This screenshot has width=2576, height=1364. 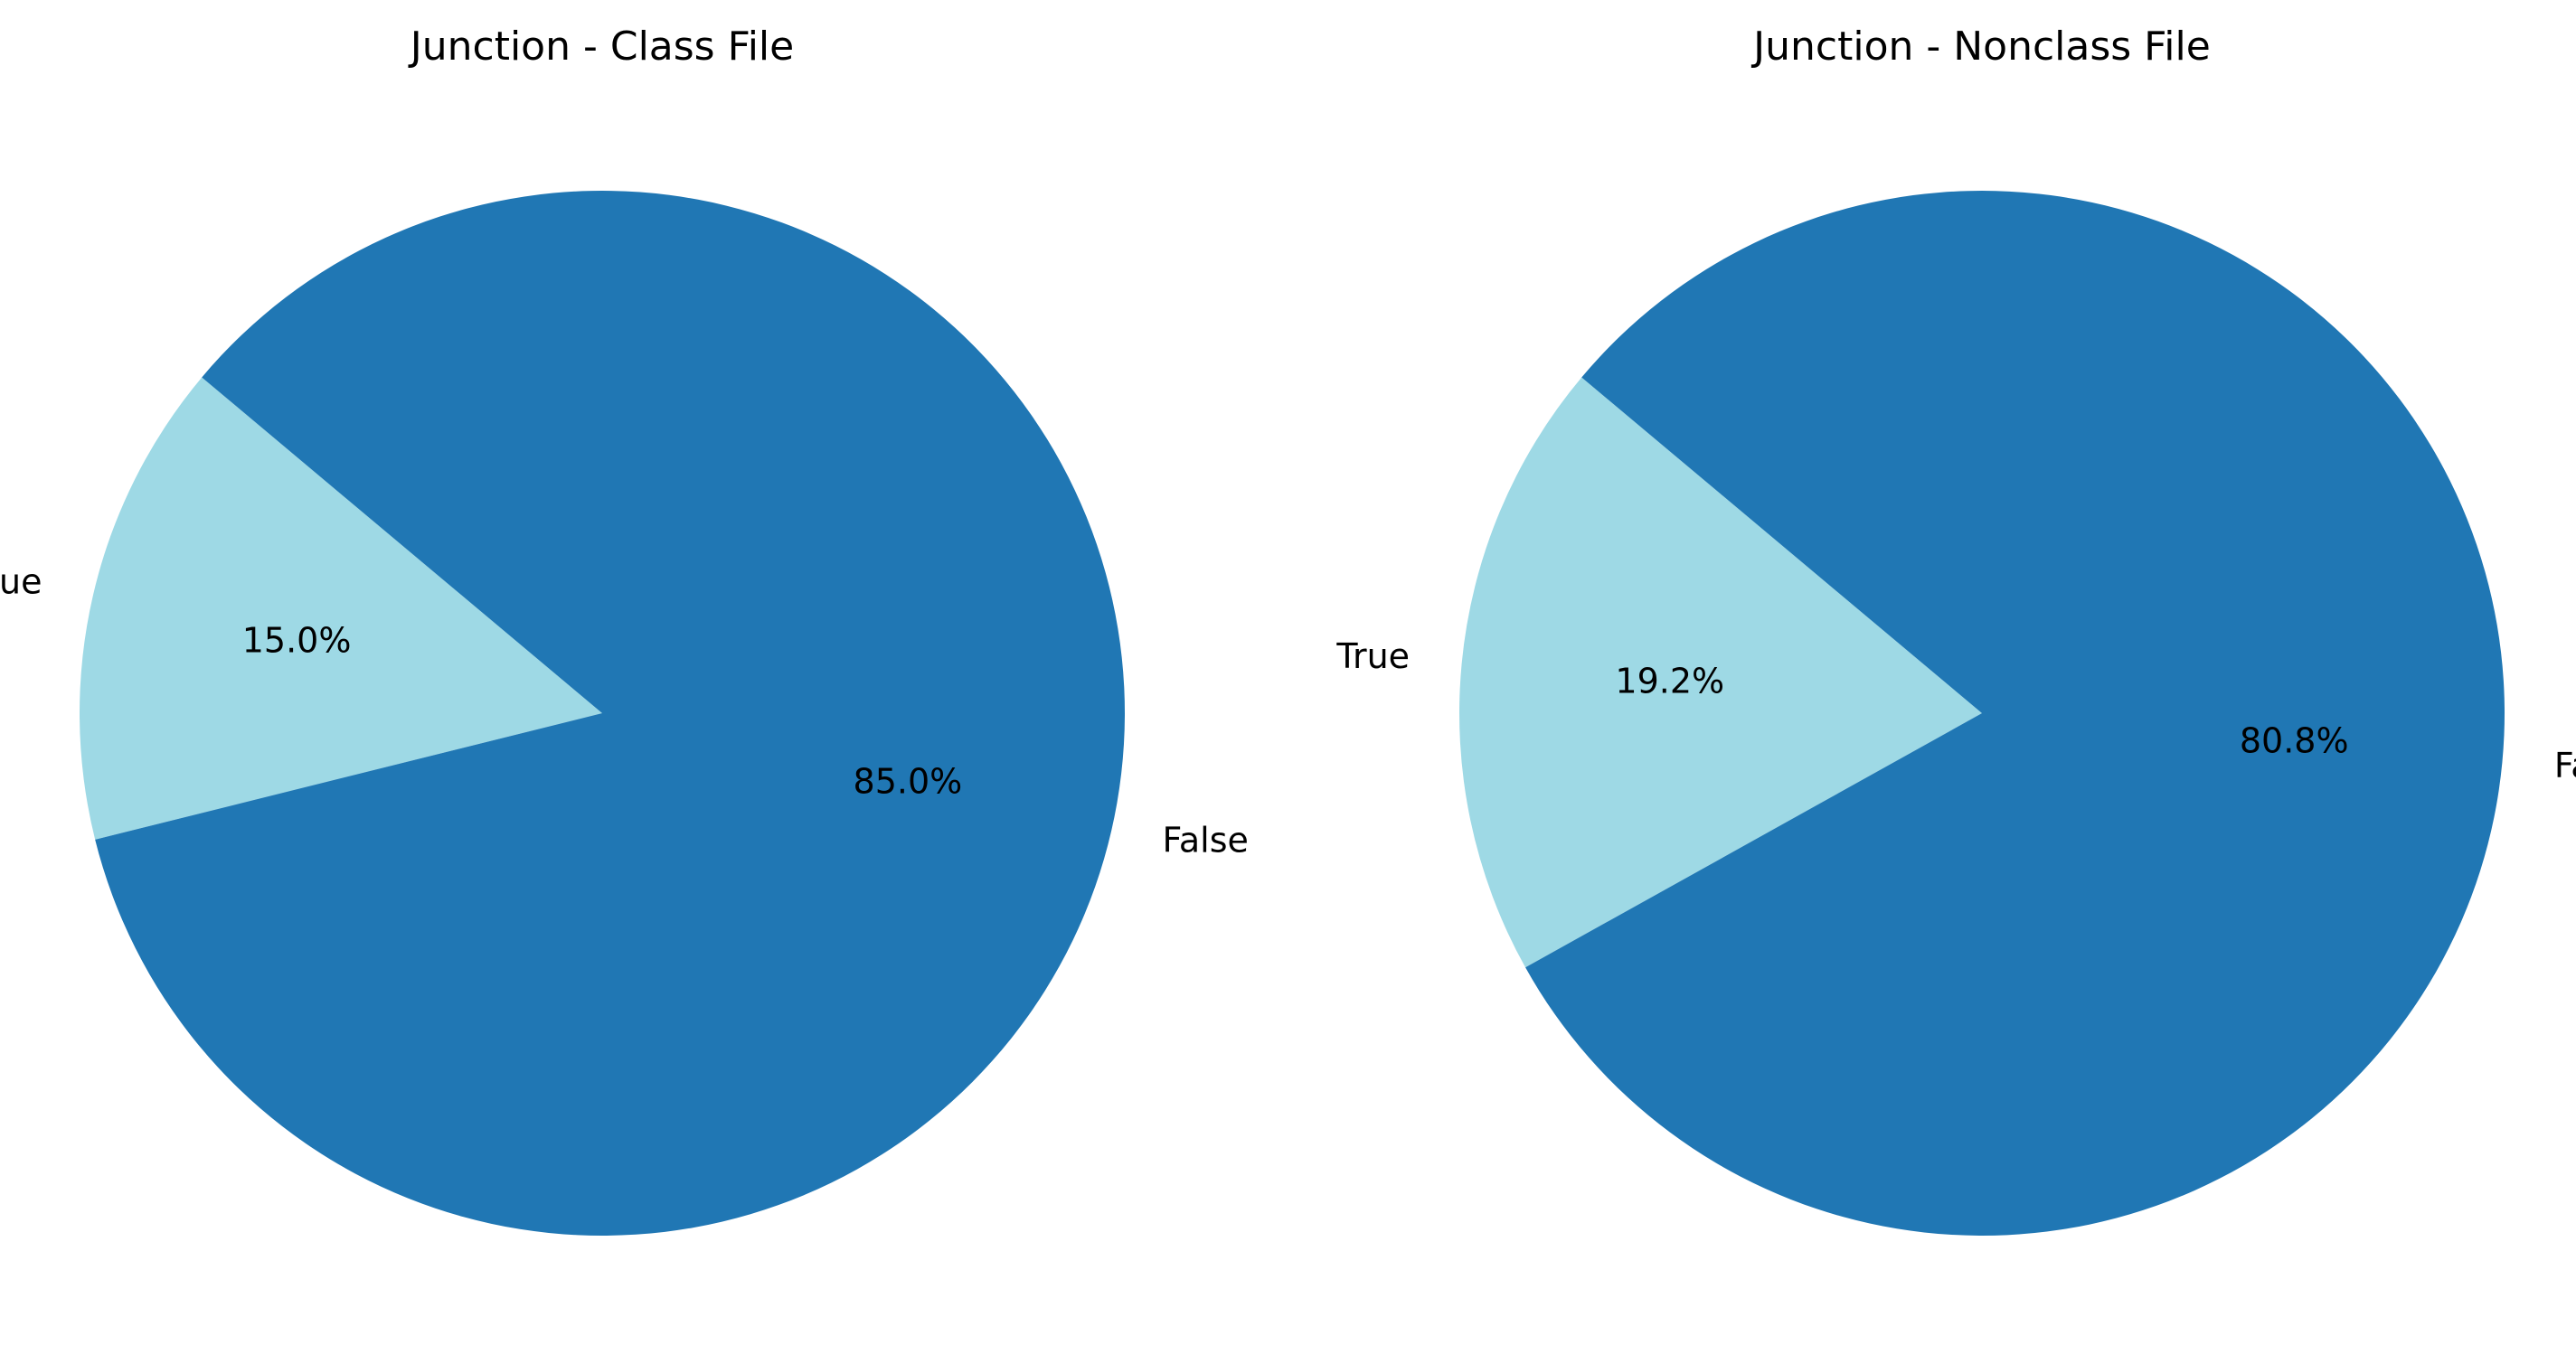 What do you see at coordinates (2294, 740) in the screenshot?
I see `slice-percent-label: 80.8%` at bounding box center [2294, 740].